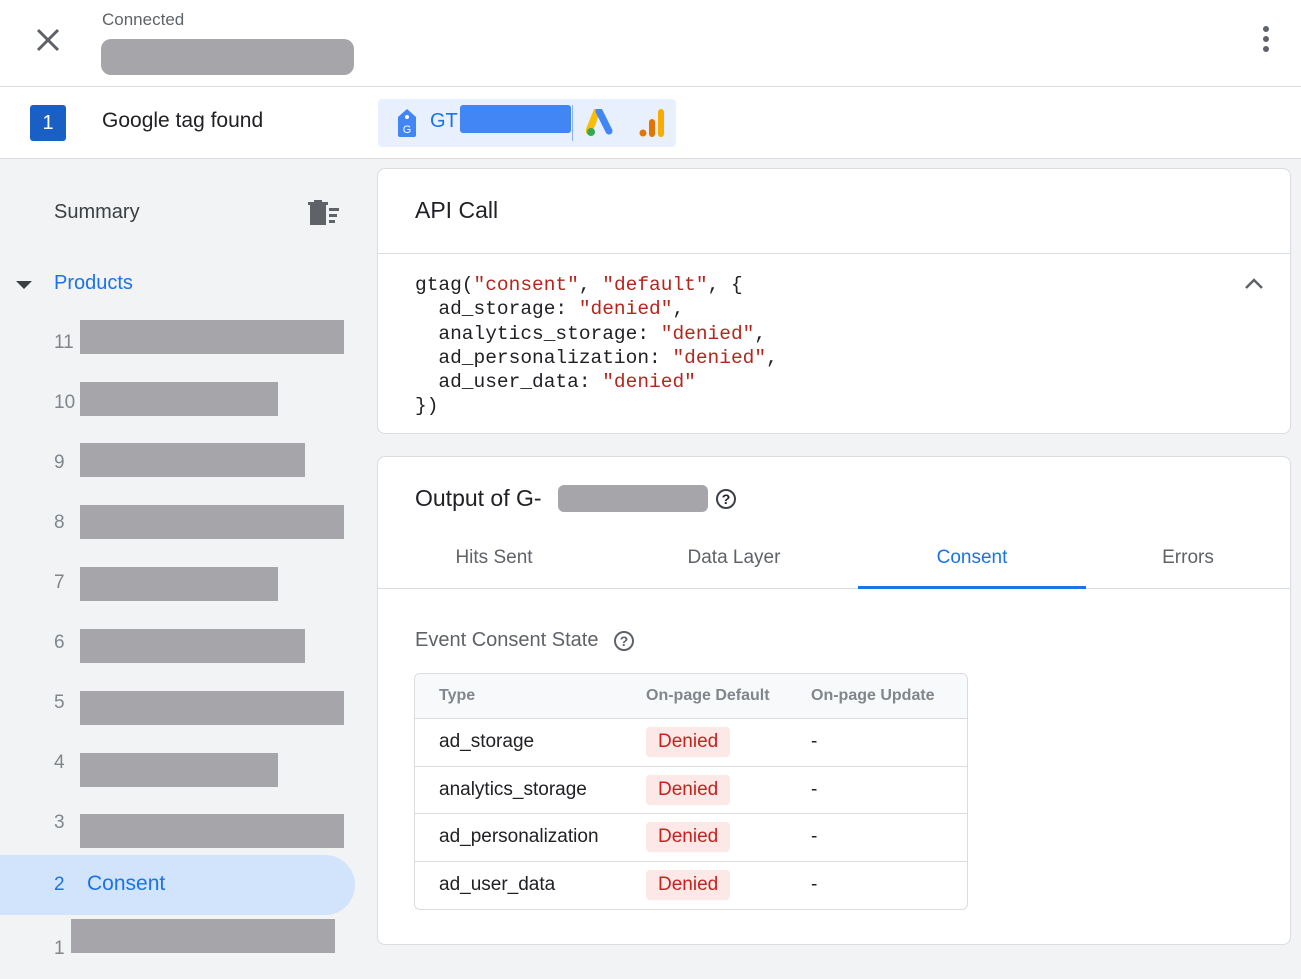  I want to click on table-header-row: Type On-page Default On-page Update, so click(691, 696).